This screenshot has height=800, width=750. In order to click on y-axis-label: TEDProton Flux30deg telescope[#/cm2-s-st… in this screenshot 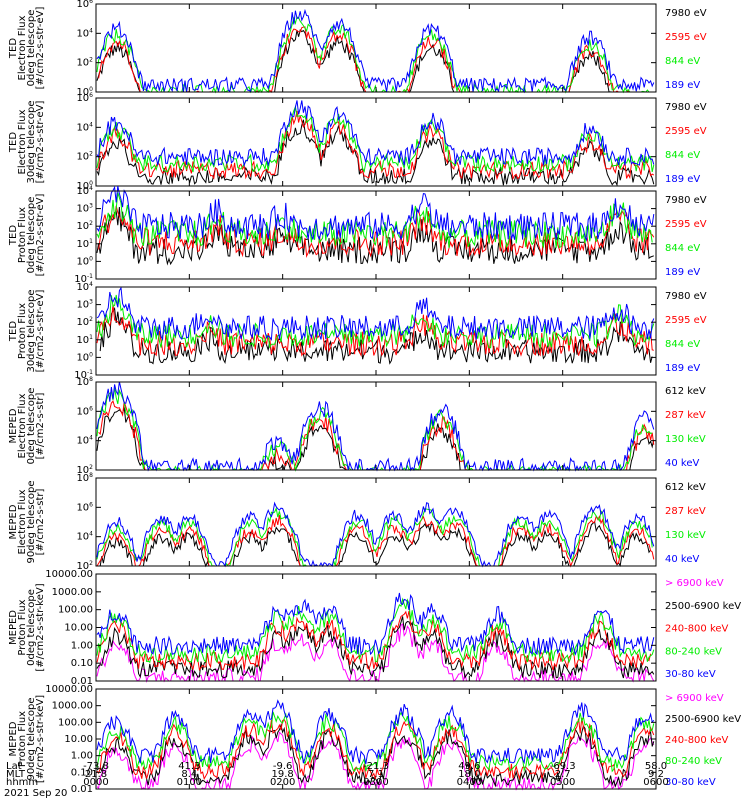, I will do `click(27, 330)`.